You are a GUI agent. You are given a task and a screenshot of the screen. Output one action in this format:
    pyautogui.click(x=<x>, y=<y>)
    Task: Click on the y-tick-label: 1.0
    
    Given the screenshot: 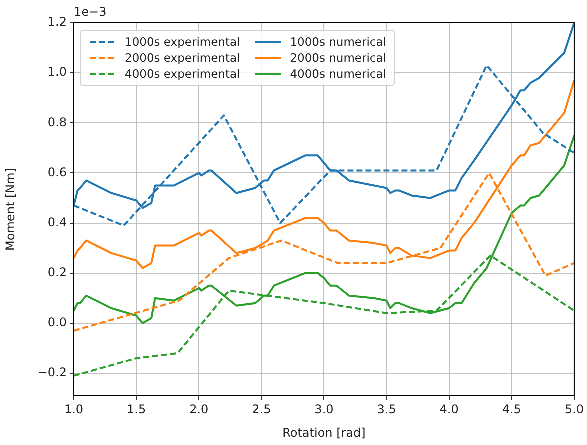 What is the action you would take?
    pyautogui.click(x=57, y=72)
    